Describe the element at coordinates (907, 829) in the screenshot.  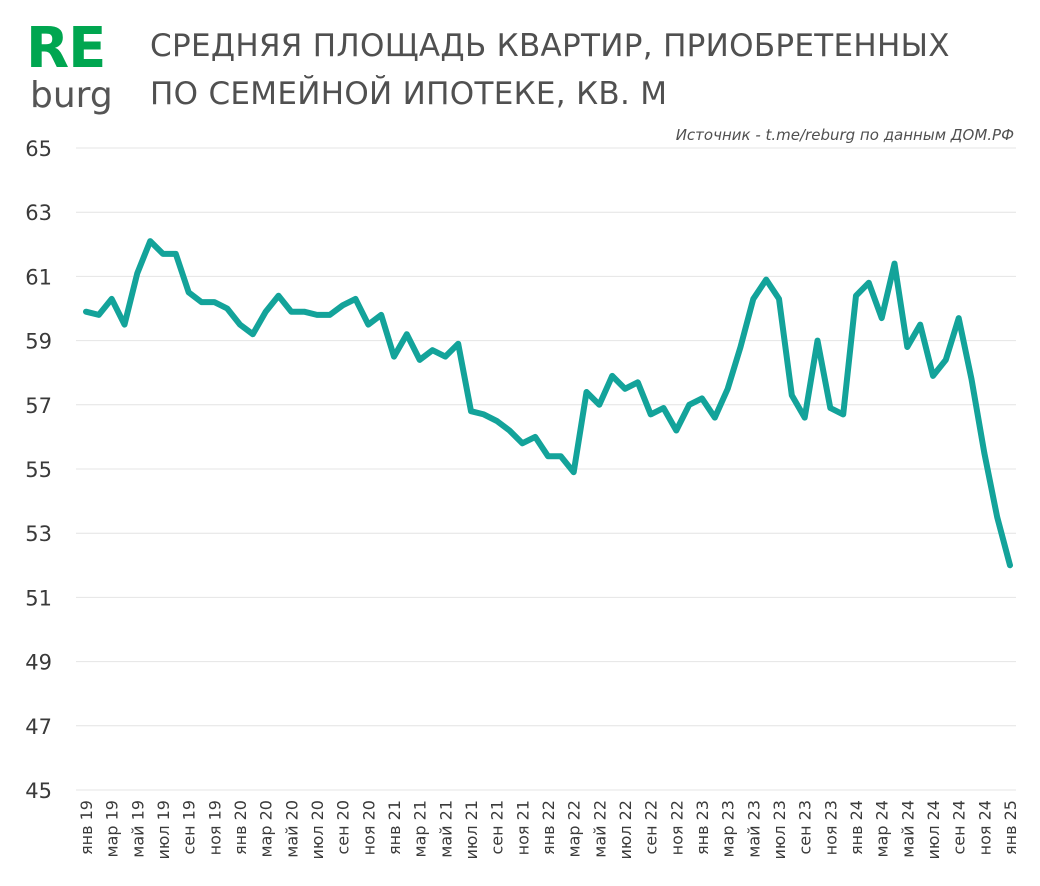
I see `x-tick-label: май 24` at that location.